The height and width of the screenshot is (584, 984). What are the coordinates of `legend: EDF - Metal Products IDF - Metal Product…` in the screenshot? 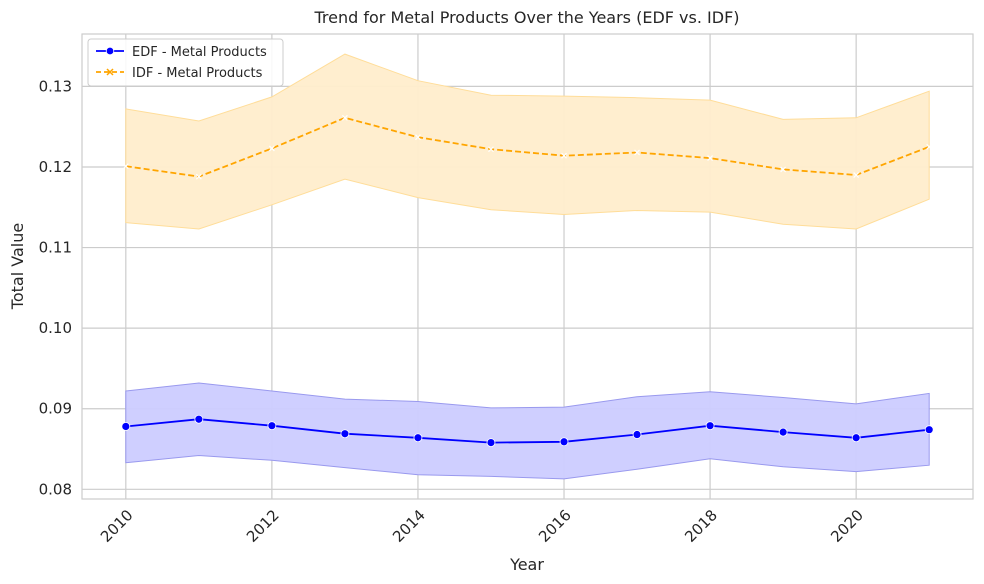 It's located at (185, 62).